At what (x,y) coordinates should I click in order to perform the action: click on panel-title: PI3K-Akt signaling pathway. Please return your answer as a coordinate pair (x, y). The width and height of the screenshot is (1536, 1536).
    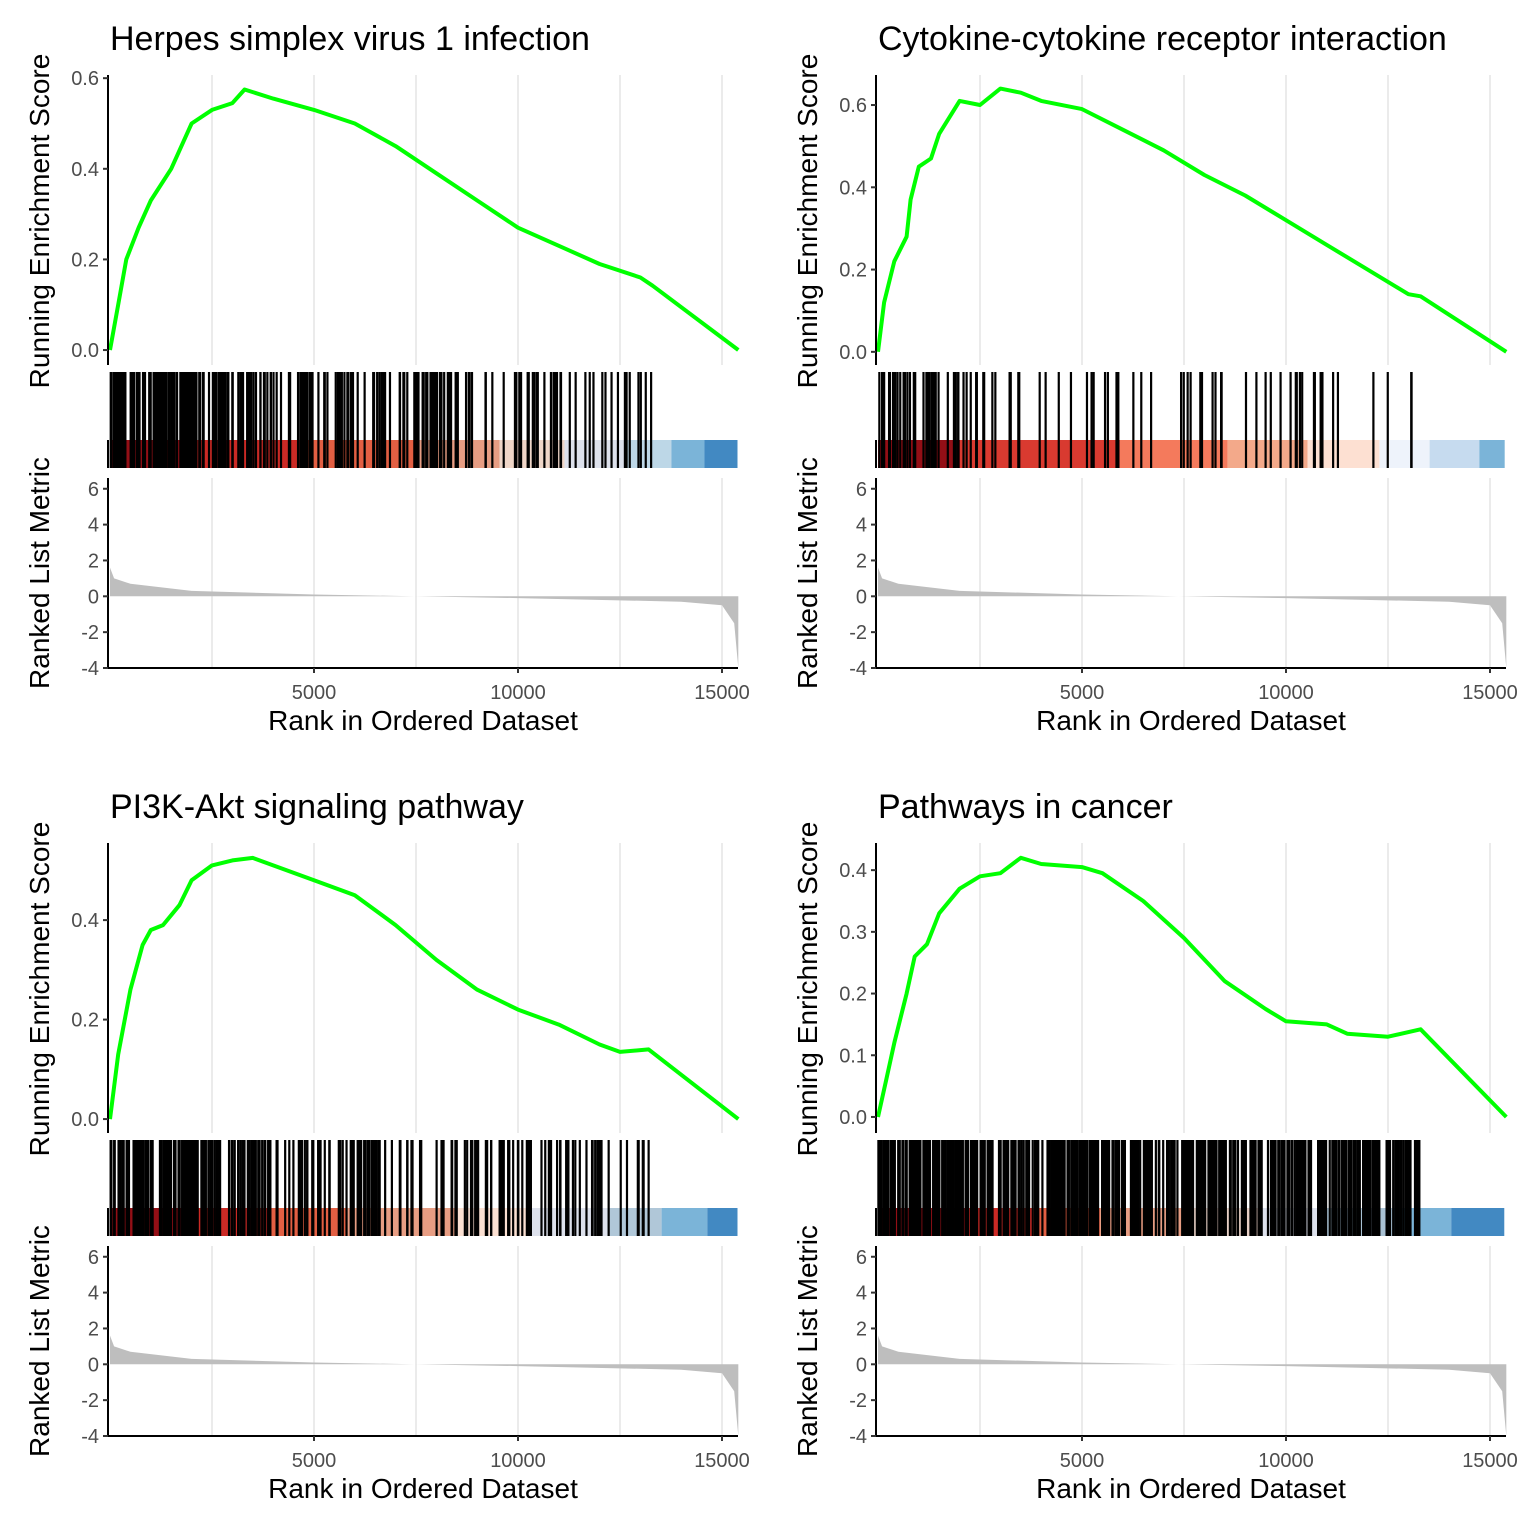
    Looking at the image, I should click on (317, 807).